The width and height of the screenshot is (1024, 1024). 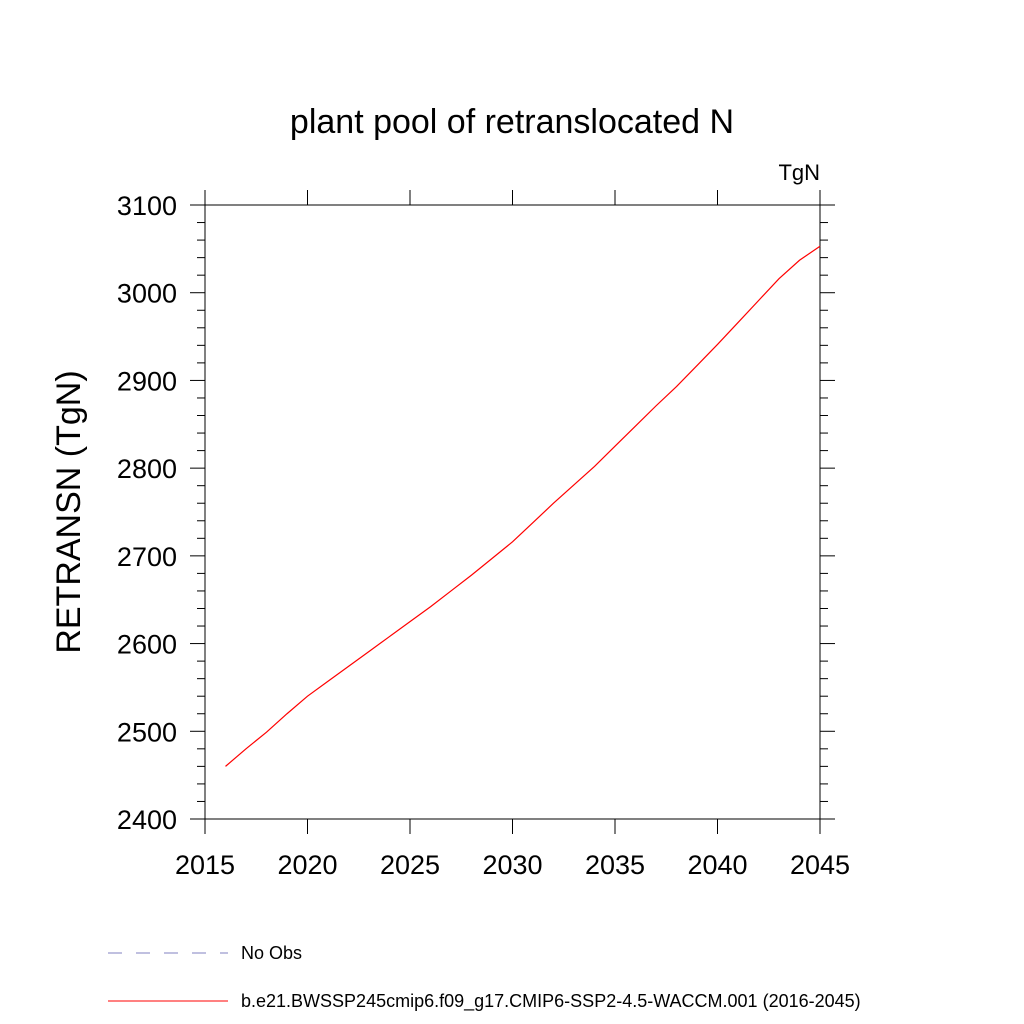 What do you see at coordinates (147, 206) in the screenshot?
I see `y-tick-label: 3100` at bounding box center [147, 206].